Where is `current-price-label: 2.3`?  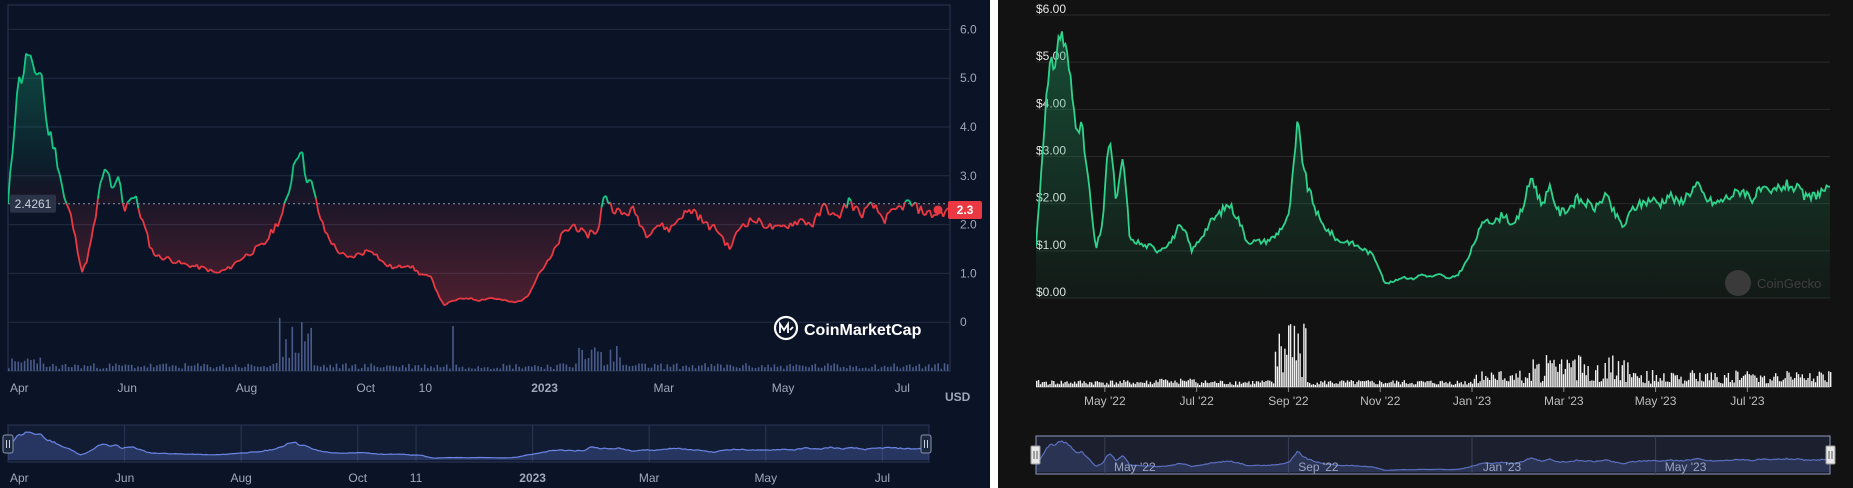 current-price-label: 2.3 is located at coordinates (965, 210).